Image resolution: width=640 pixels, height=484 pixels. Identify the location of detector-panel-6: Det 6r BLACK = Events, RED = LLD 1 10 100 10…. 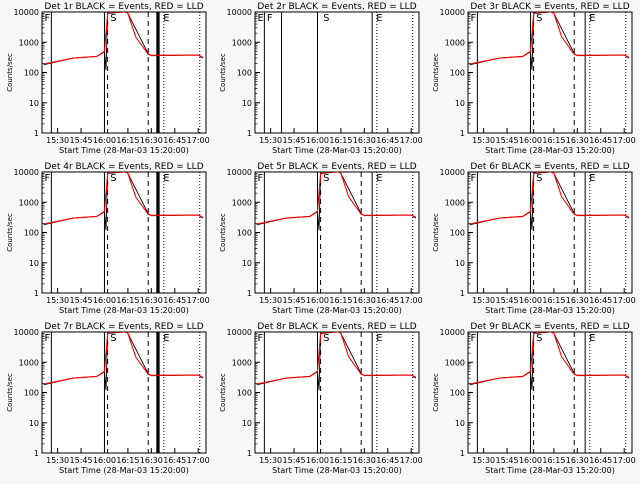
(532, 242).